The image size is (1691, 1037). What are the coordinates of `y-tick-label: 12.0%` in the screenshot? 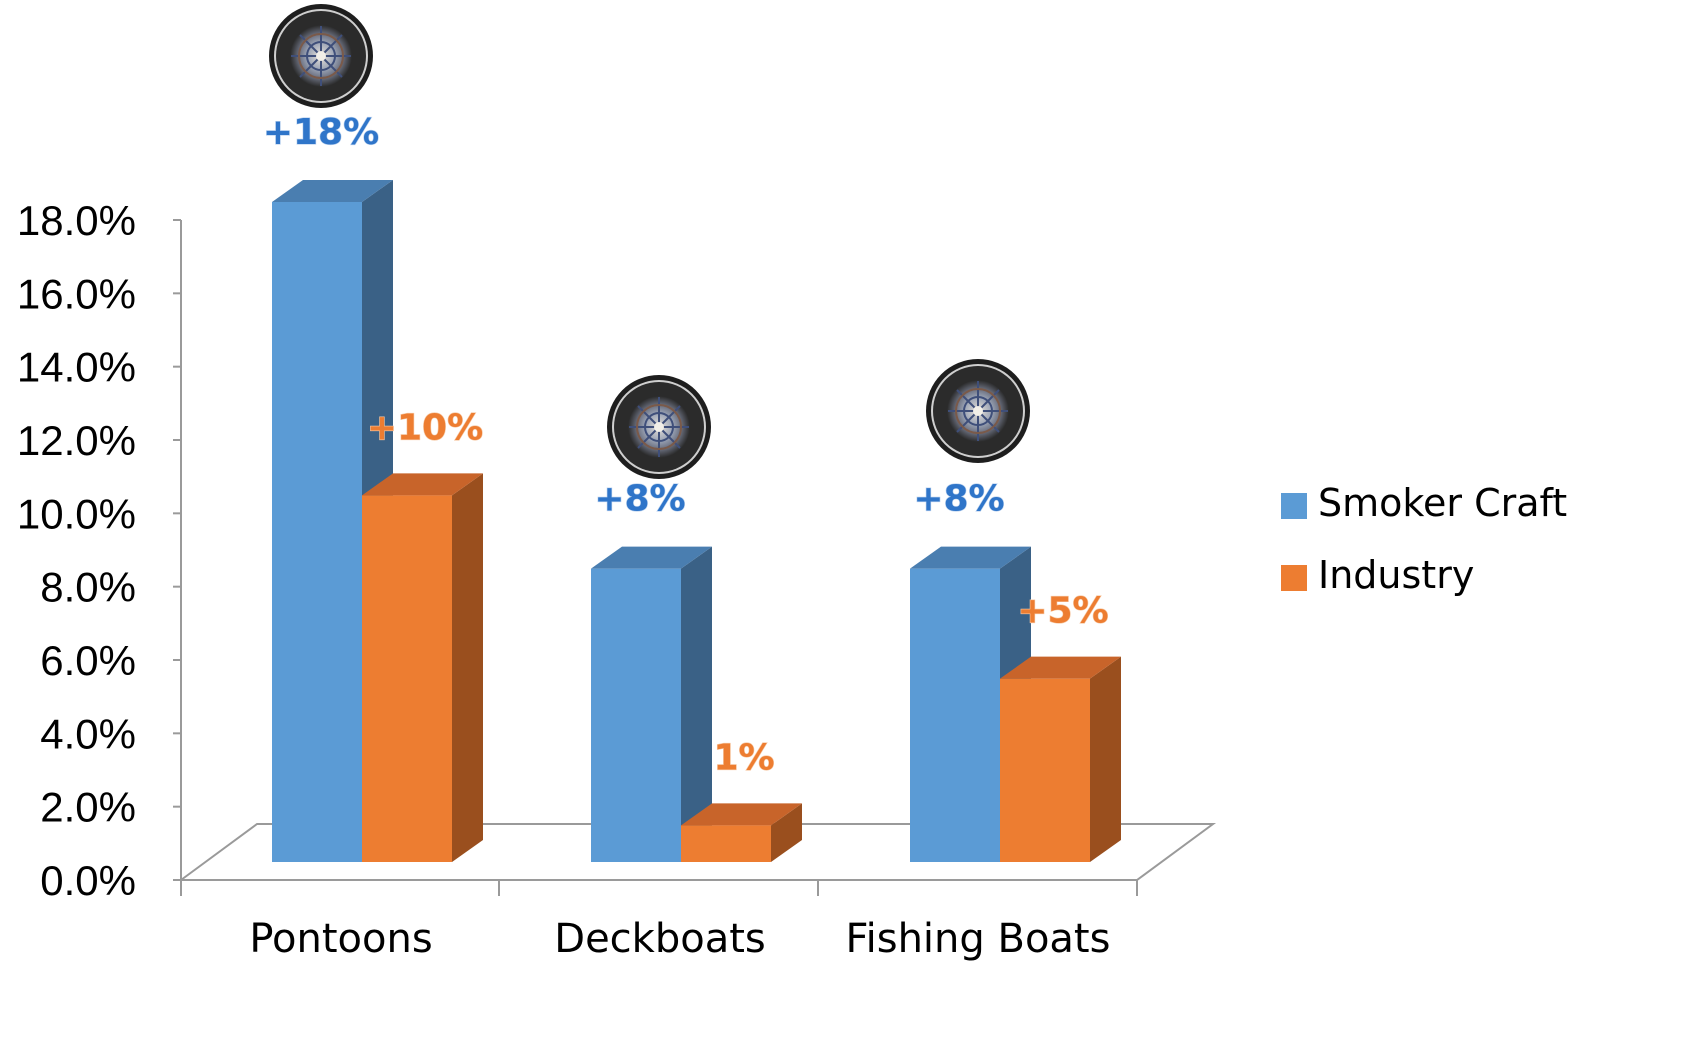 It's located at (76, 440).